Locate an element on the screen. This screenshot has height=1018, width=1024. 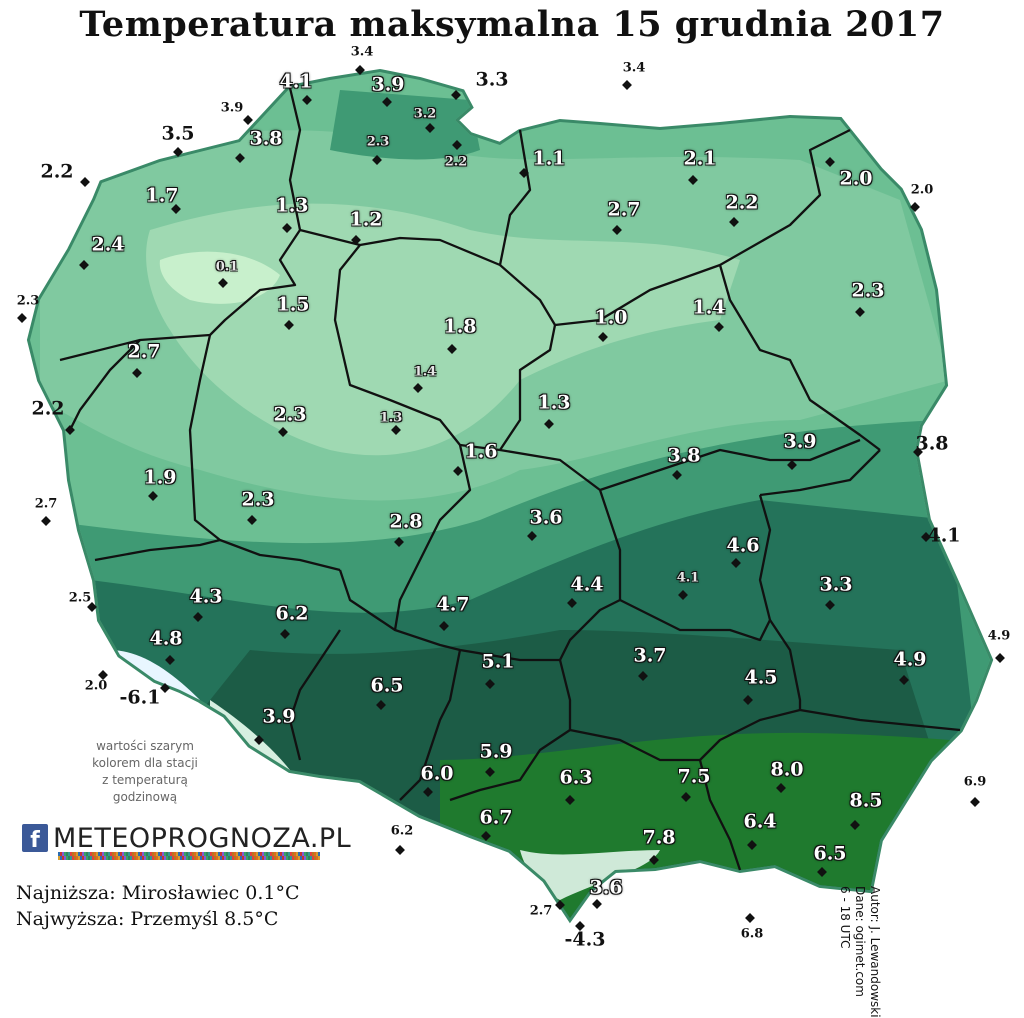
station-temperature-label: -4.3 is located at coordinates (585, 939).